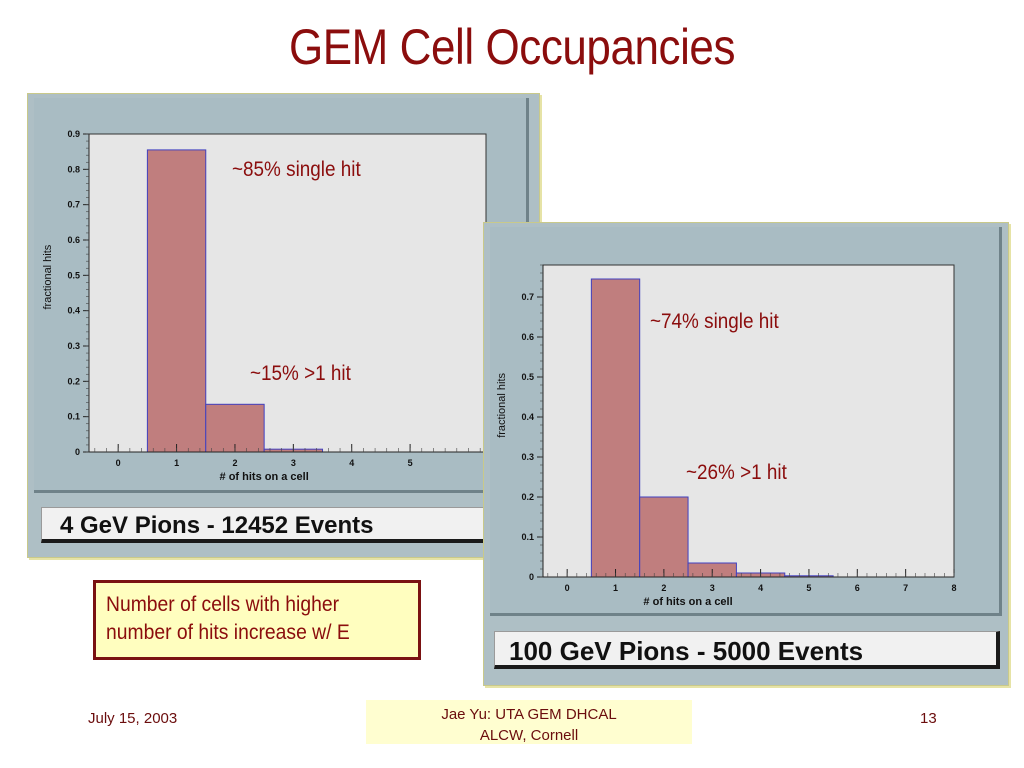 Image resolution: width=1024 pixels, height=768 pixels. What do you see at coordinates (223, 604) in the screenshot?
I see `note-line-1: Number of cells with higher` at bounding box center [223, 604].